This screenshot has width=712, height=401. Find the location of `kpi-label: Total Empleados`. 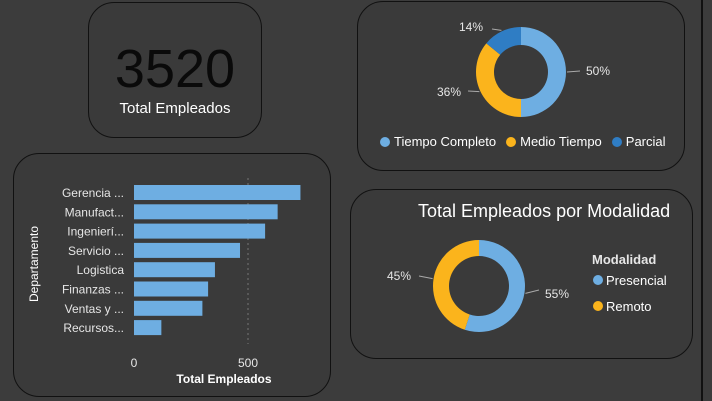

kpi-label: Total Empleados is located at coordinates (175, 108).